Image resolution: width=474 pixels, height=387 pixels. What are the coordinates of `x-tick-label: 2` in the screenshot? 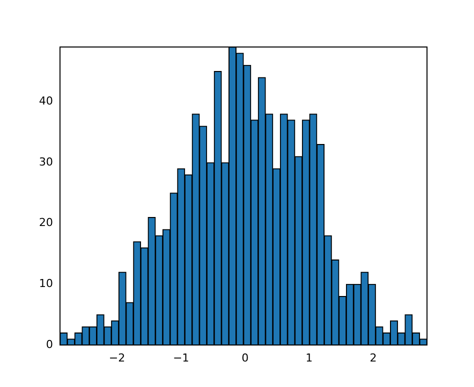 It's located at (373, 357).